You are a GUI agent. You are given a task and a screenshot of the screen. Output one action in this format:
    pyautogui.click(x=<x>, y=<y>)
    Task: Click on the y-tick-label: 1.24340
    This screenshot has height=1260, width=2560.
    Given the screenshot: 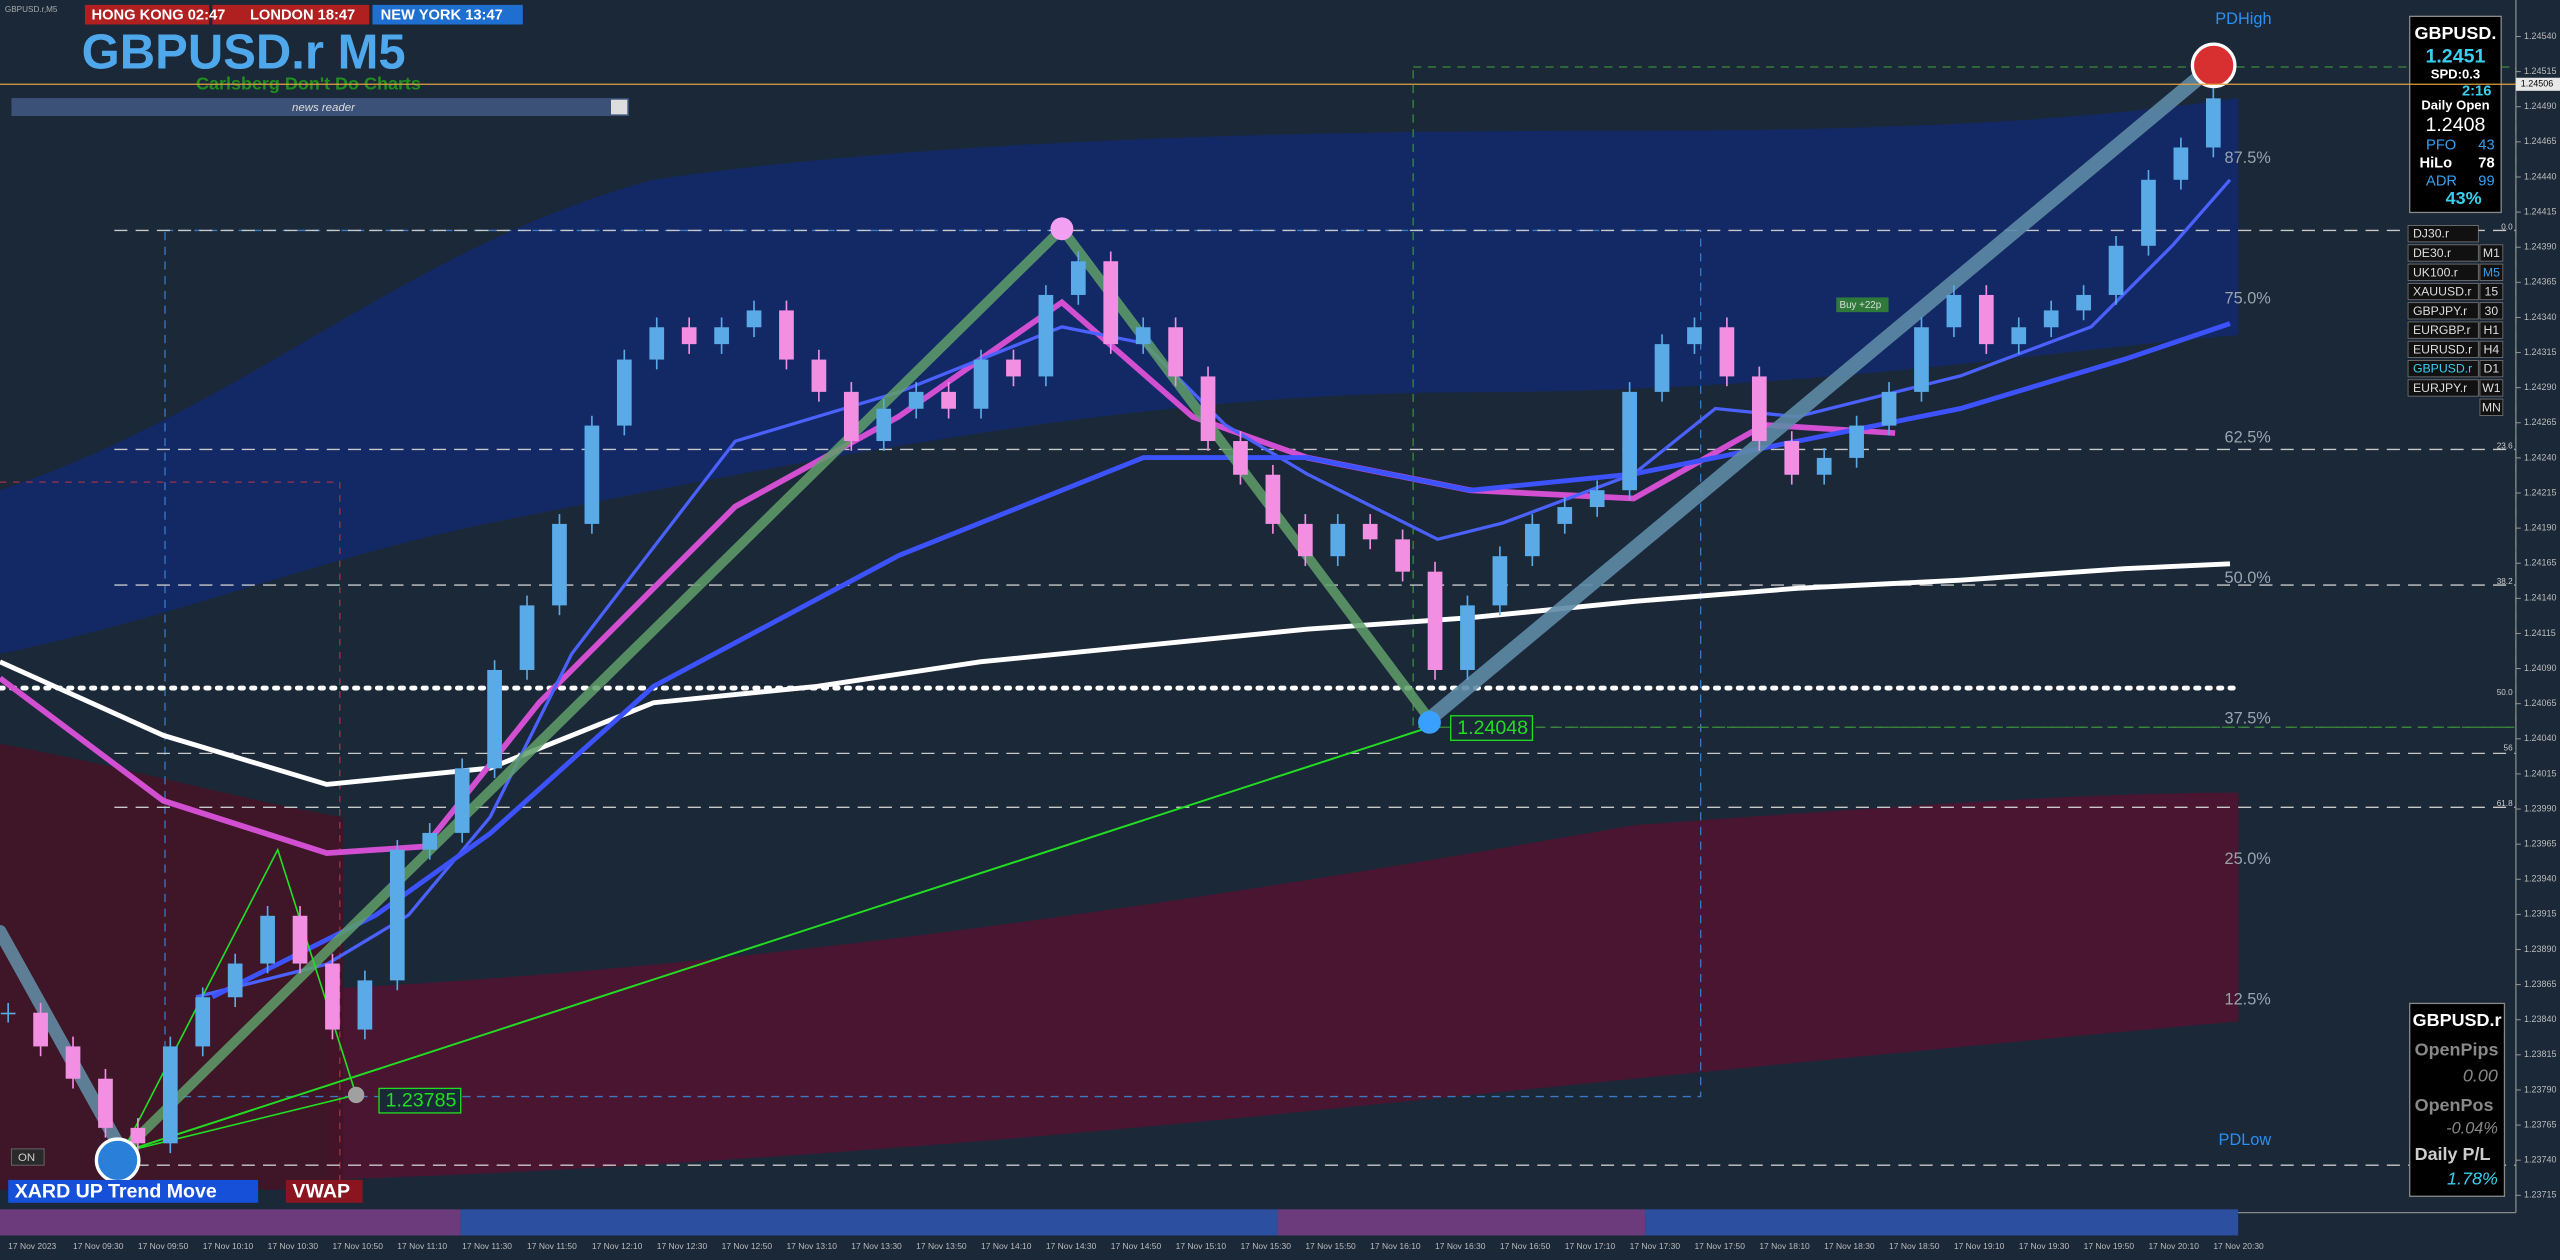 What is the action you would take?
    pyautogui.click(x=2540, y=317)
    